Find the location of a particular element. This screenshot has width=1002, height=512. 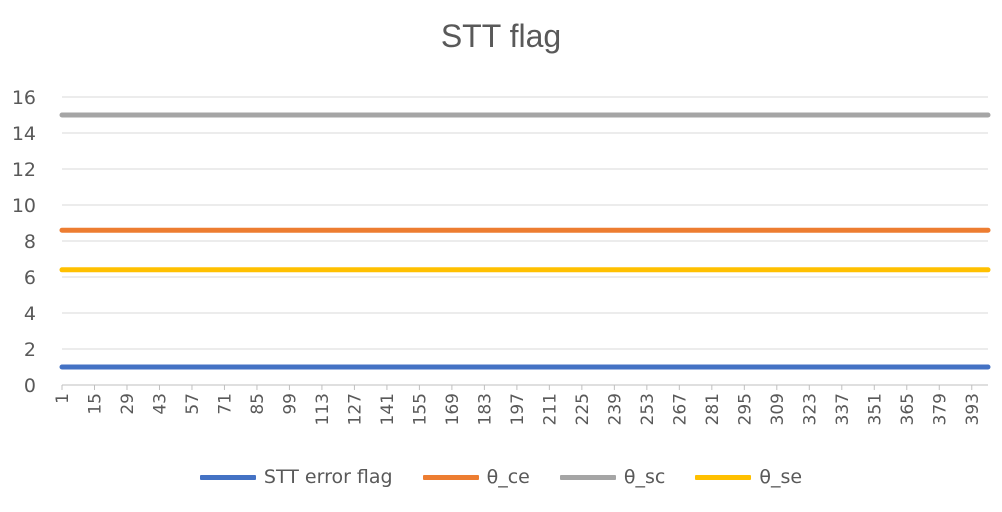

x-tick-label: 1 is located at coordinates (63, 398).